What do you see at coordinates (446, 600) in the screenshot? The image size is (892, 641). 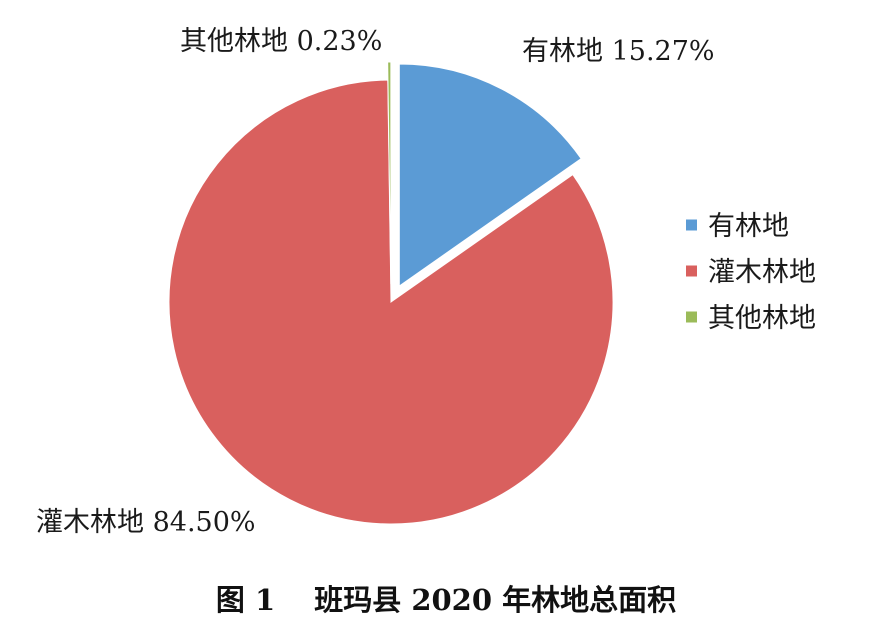 I see `figure-caption: 图 1 班玛县 2020 年林地总面积` at bounding box center [446, 600].